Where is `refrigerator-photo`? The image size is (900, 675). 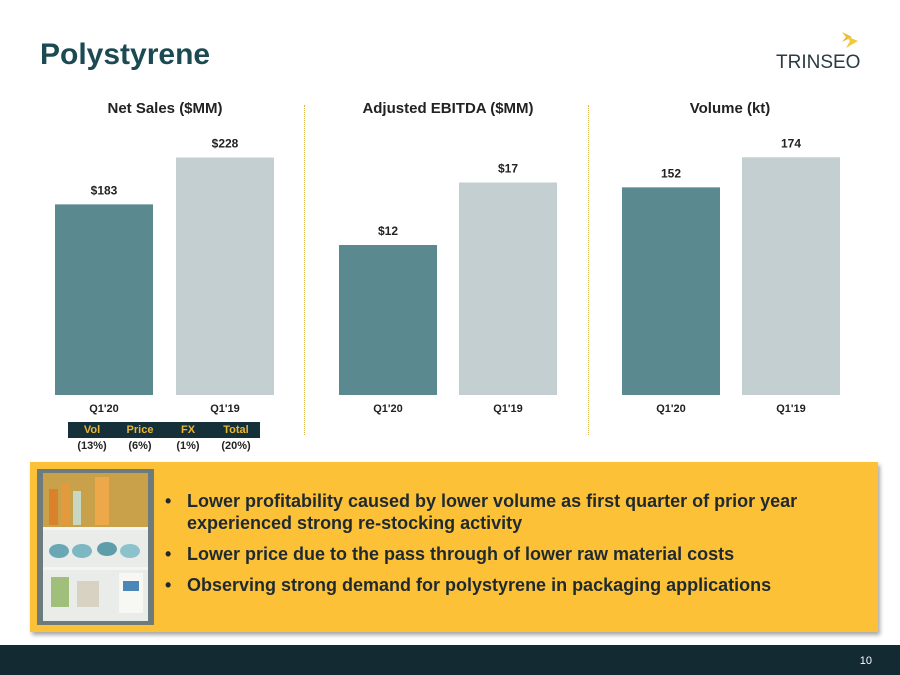 refrigerator-photo is located at coordinates (95, 547).